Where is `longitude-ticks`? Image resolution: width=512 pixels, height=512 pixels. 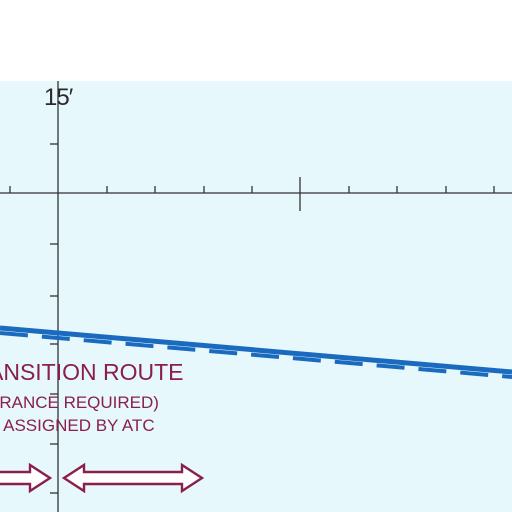 longitude-ticks is located at coordinates (256, 194).